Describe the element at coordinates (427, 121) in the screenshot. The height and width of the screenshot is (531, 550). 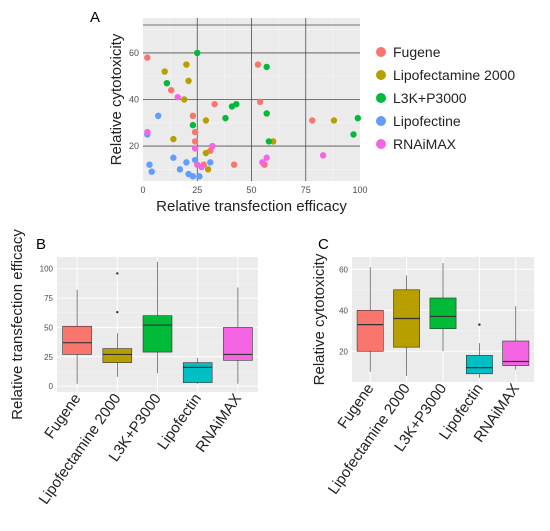
I see `legend-label: Lipofectine` at that location.